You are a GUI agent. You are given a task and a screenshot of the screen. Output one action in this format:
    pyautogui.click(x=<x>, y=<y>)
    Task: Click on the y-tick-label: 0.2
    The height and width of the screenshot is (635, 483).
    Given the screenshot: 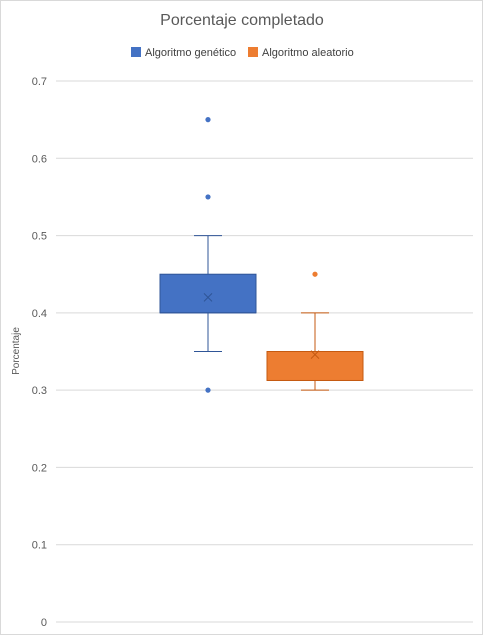 What is the action you would take?
    pyautogui.click(x=39, y=468)
    